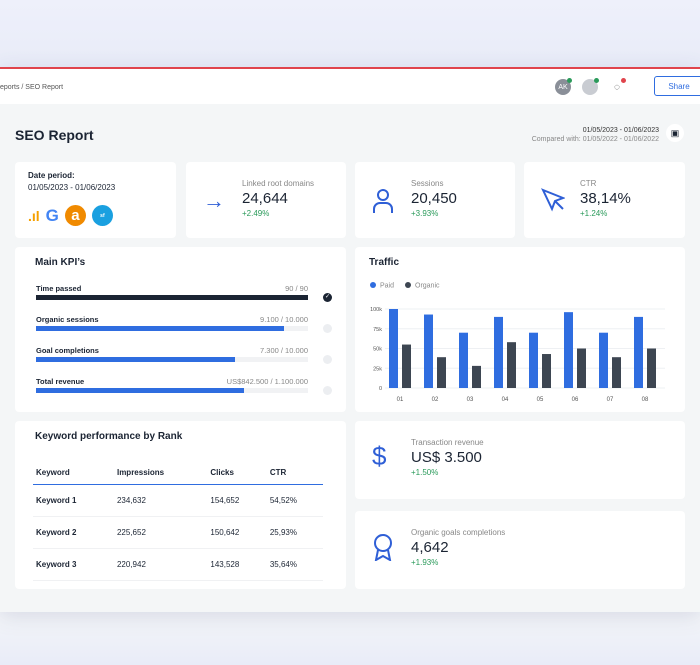  I want to click on table-cell: 225,652, so click(160, 532).